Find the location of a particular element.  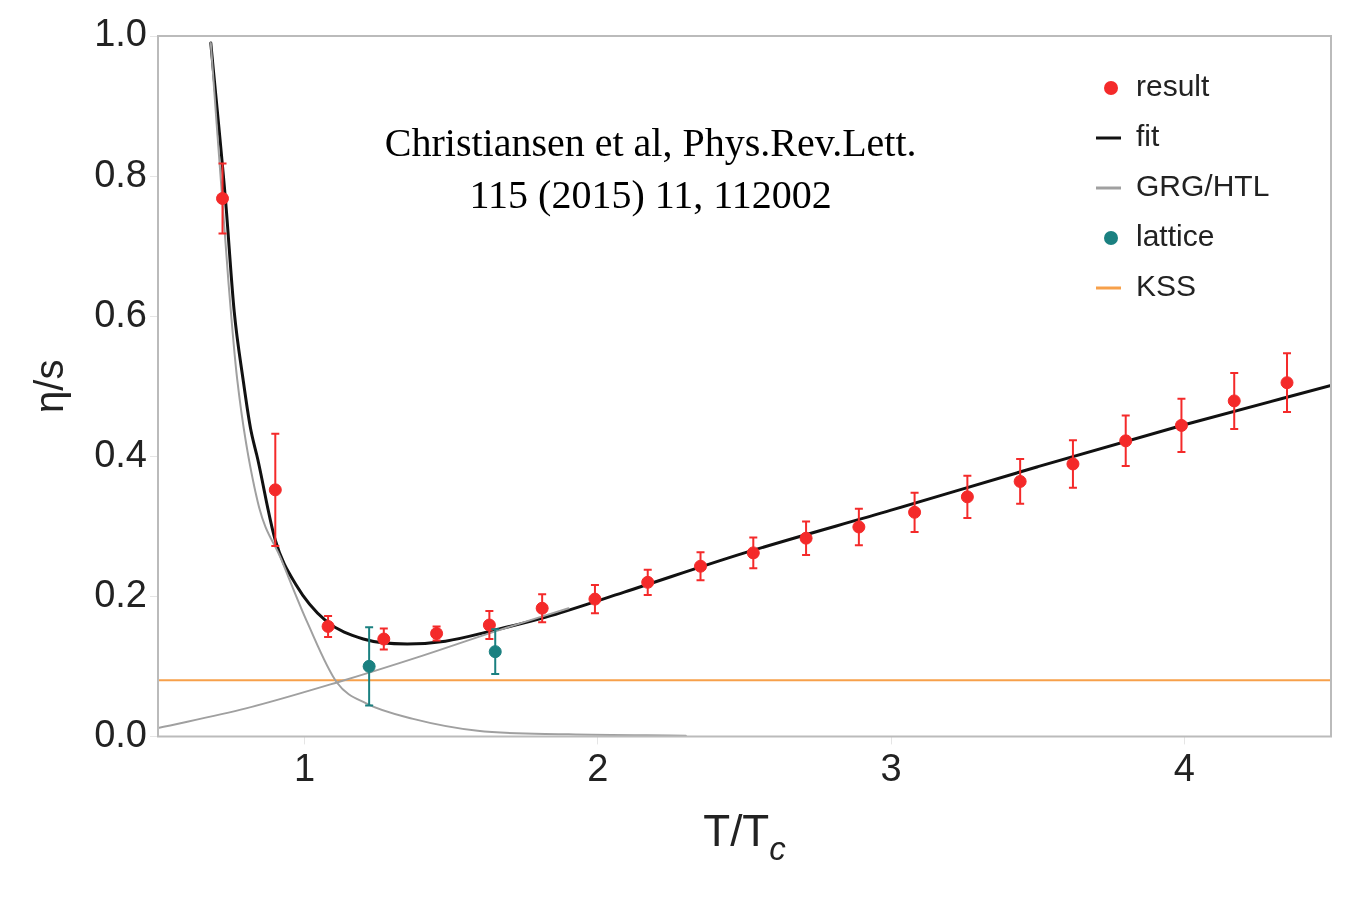

x-tick-label: 1 is located at coordinates (305, 767).